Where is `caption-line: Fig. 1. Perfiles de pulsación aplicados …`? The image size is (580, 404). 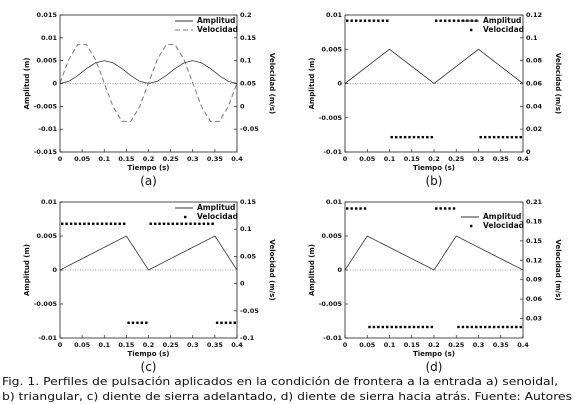
caption-line: Fig. 1. Perfiles de pulsación aplicados … is located at coordinates (280, 381).